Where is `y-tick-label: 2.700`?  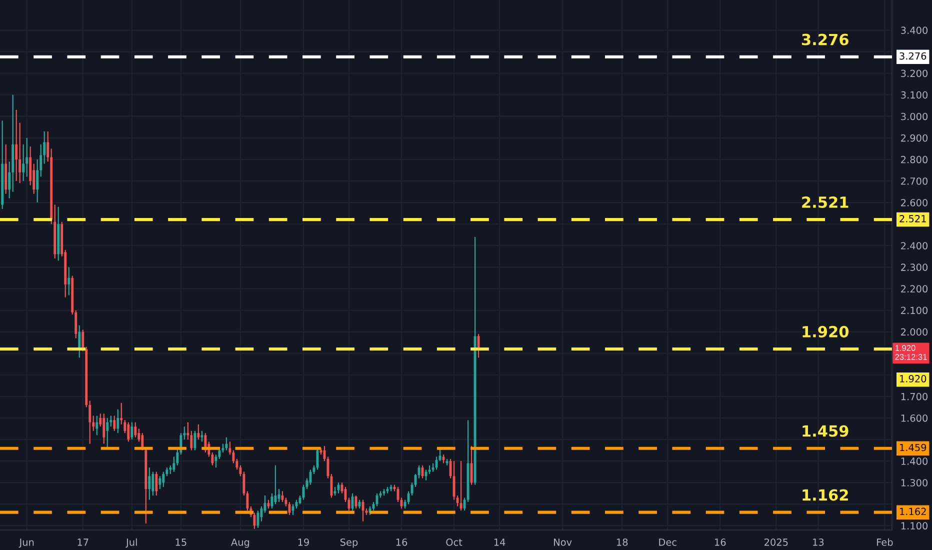 y-tick-label: 2.700 is located at coordinates (914, 181).